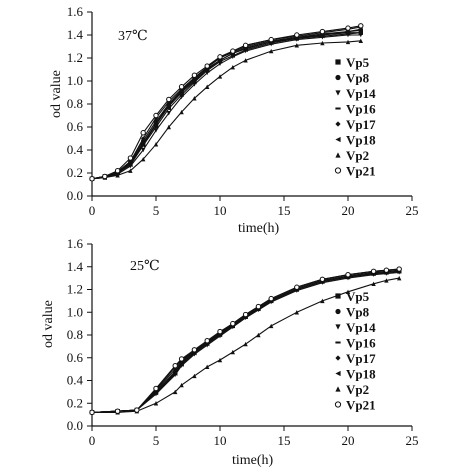  I want to click on x-tick-label: 10, so click(220, 440).